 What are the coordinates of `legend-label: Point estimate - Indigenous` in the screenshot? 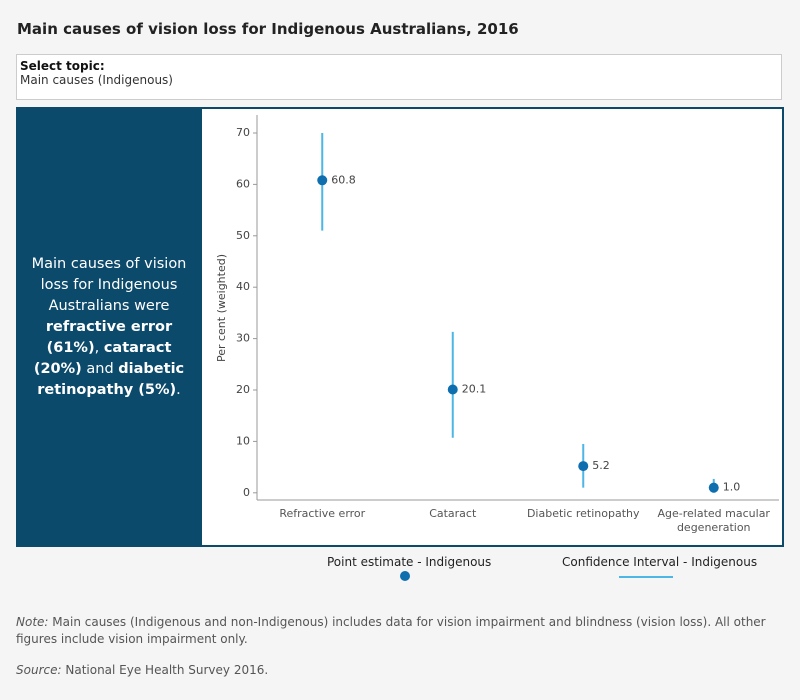 It's located at (409, 562).